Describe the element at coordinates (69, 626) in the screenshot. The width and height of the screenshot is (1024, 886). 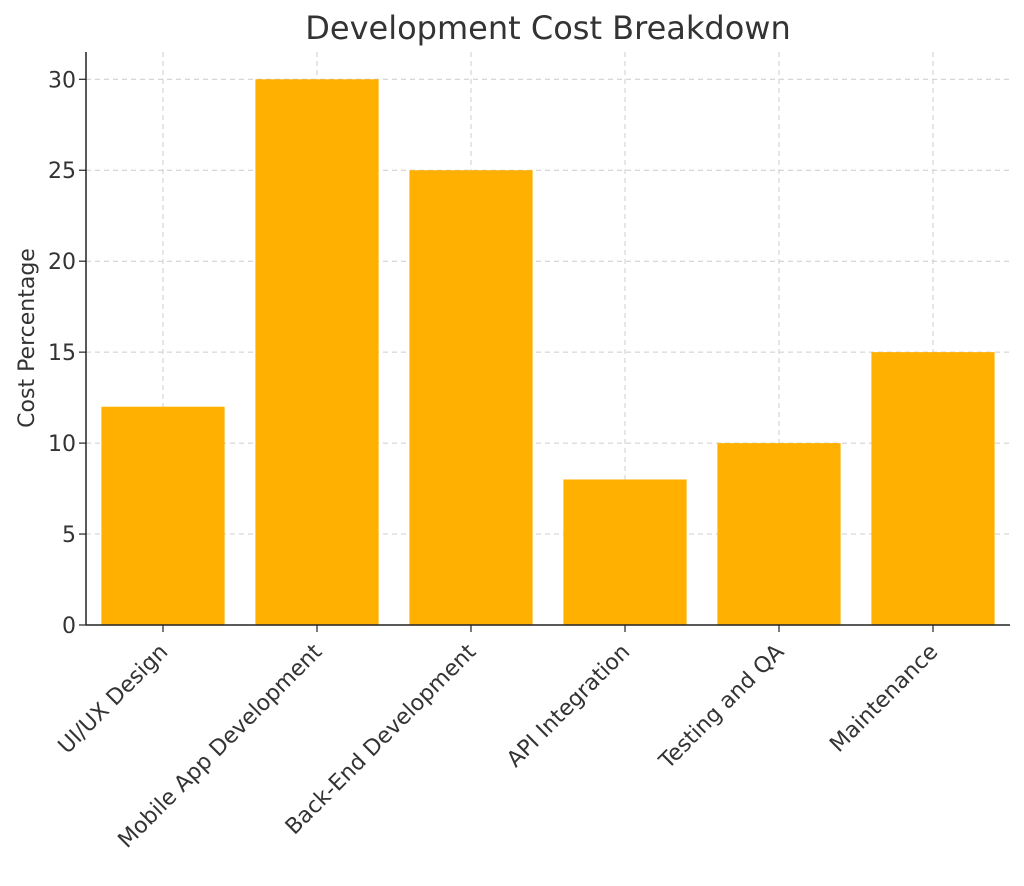
I see `y-tick-label: 0` at that location.